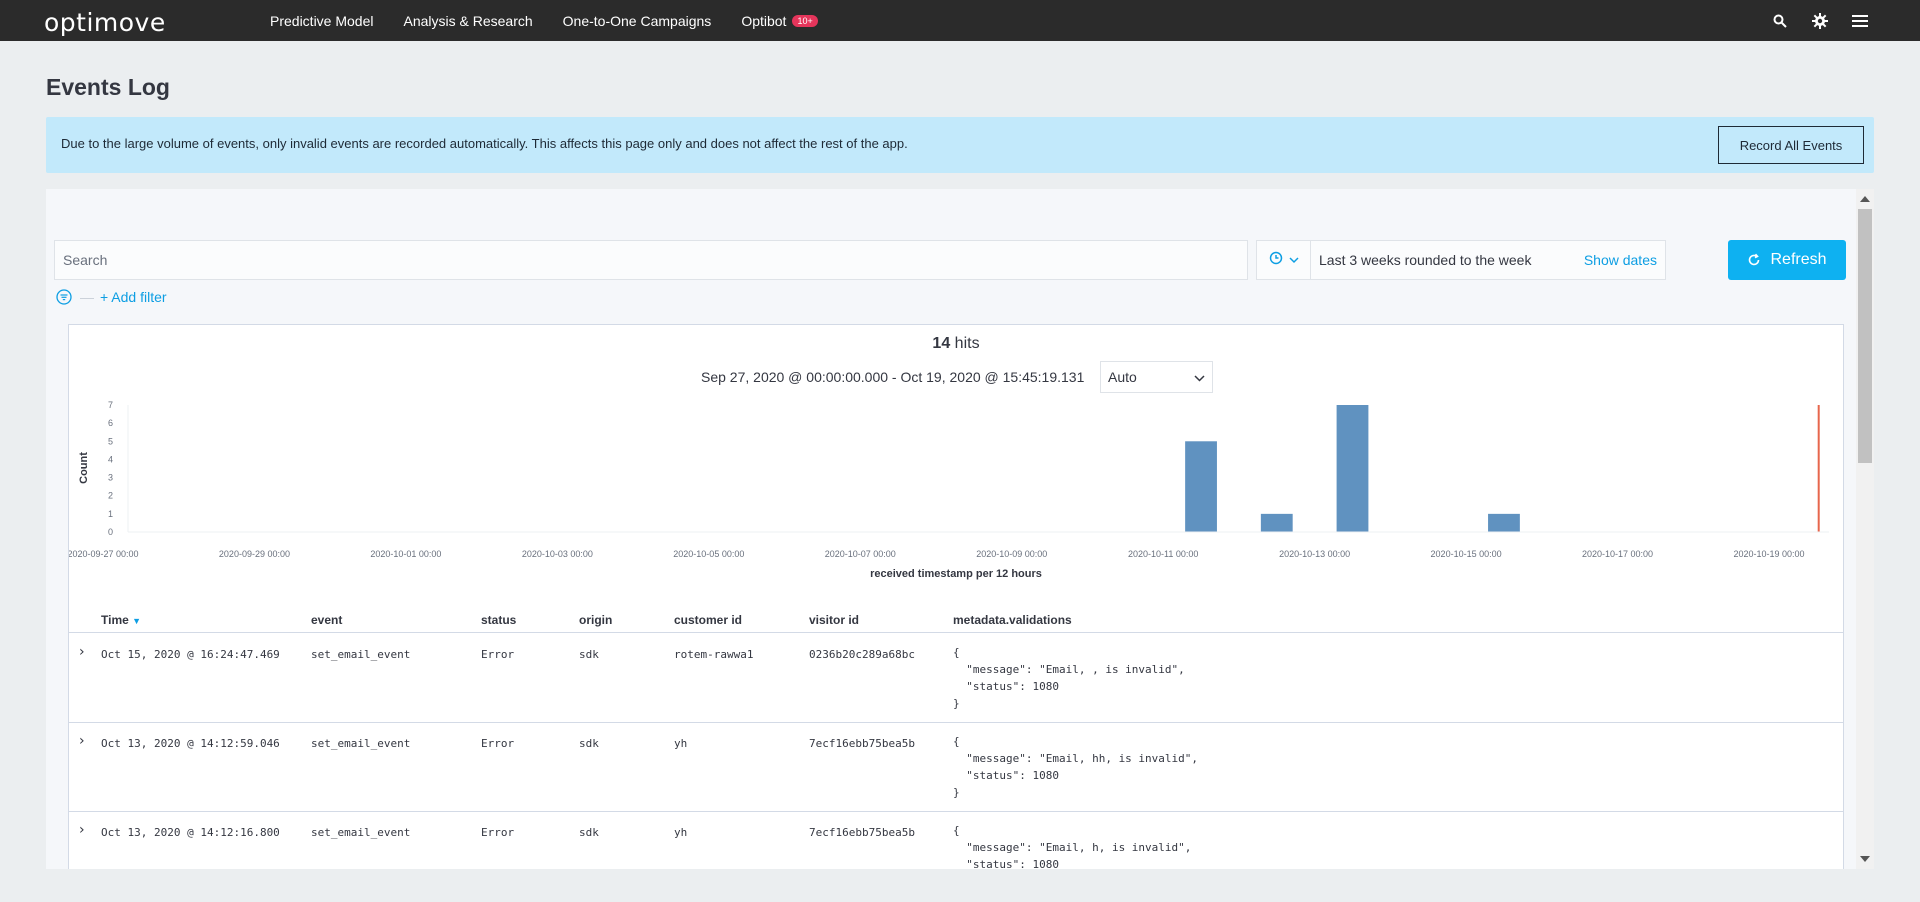 The height and width of the screenshot is (902, 1920). I want to click on refresh-label: Refresh, so click(1798, 259).